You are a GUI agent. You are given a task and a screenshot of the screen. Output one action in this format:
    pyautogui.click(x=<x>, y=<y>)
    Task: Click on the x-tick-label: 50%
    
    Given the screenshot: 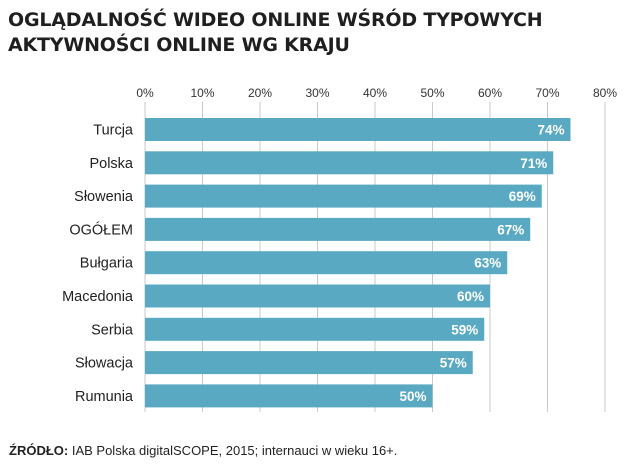 What is the action you would take?
    pyautogui.click(x=432, y=93)
    